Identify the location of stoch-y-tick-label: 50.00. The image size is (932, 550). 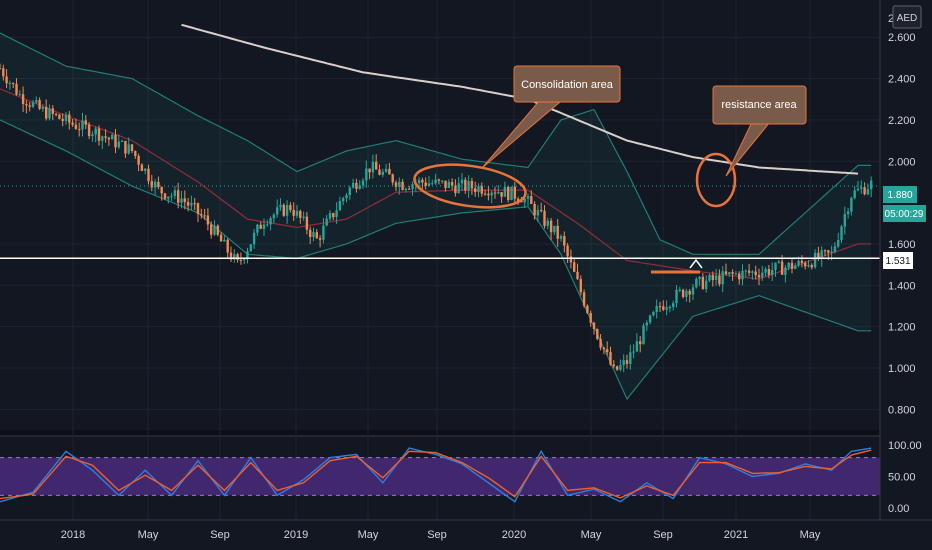
(902, 478).